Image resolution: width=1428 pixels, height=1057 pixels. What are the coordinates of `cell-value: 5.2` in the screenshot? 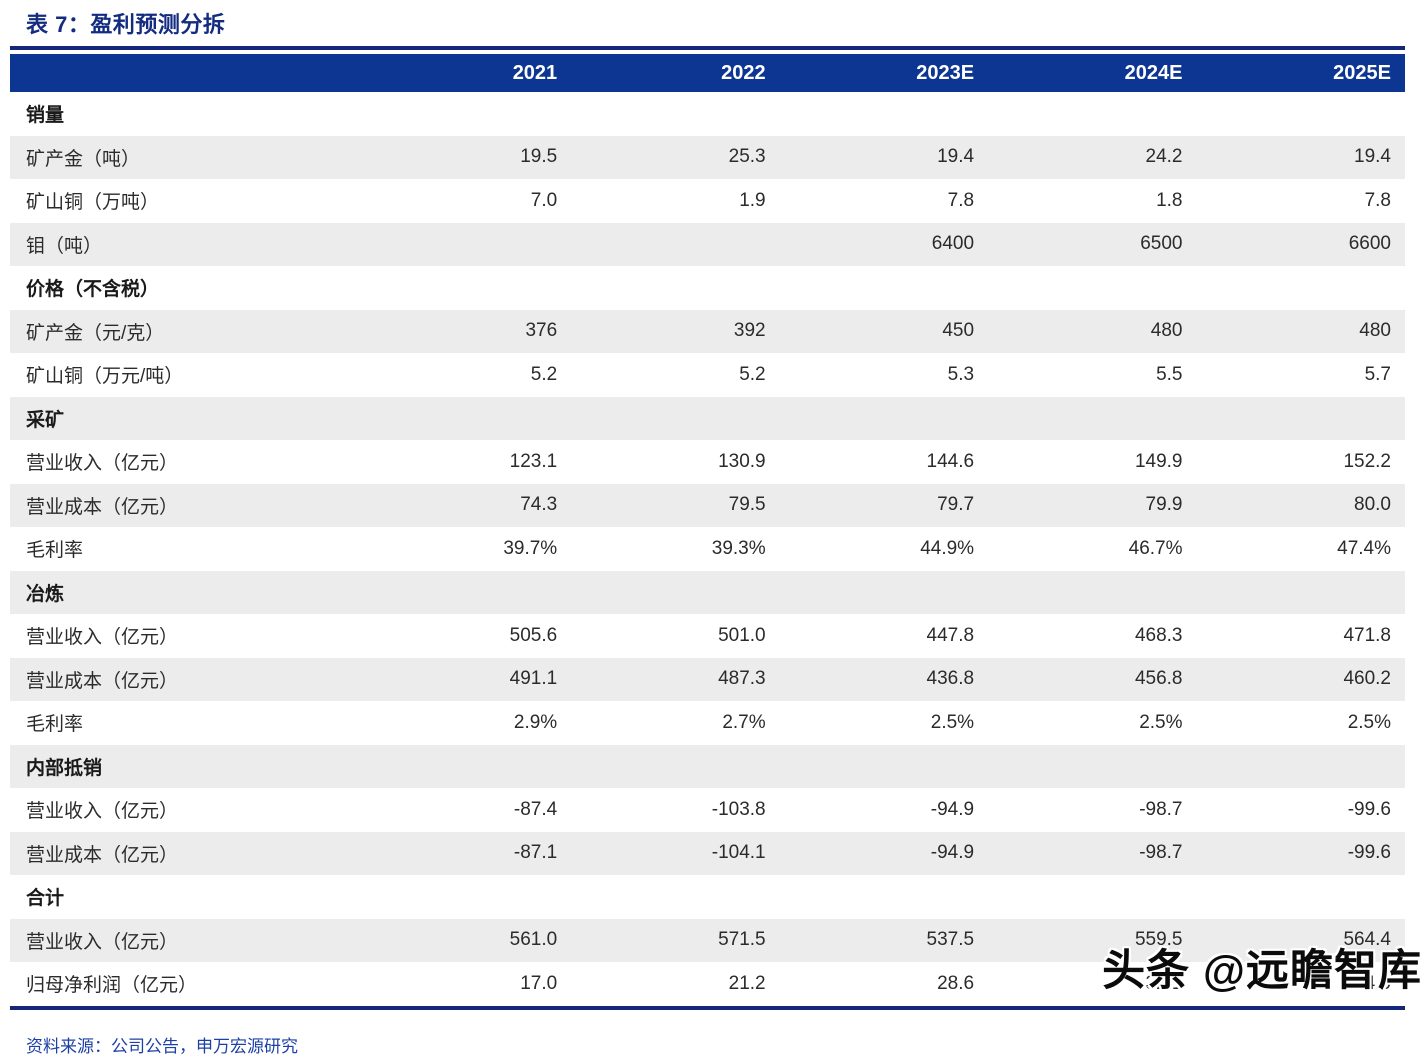 It's located at (544, 374).